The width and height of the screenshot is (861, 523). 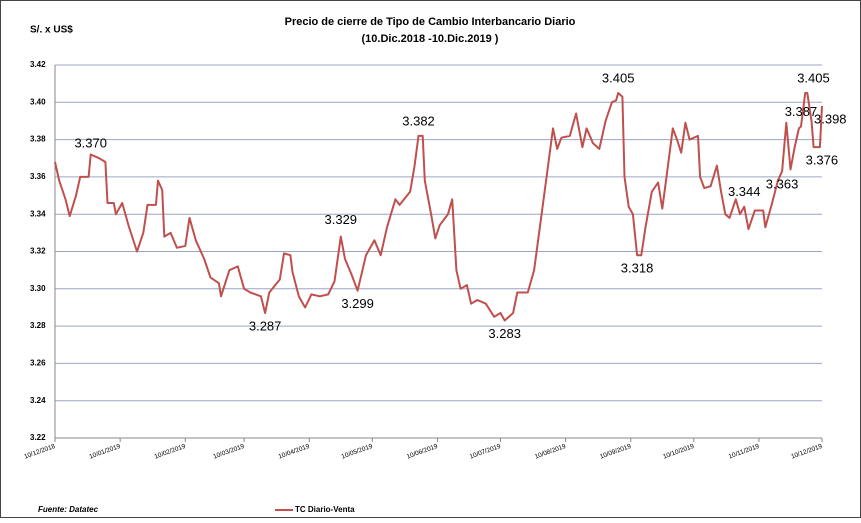 What do you see at coordinates (430, 39) in the screenshot?
I see `chart-subtitle: (10.Dic.2018 -10.Dic.2019 )` at bounding box center [430, 39].